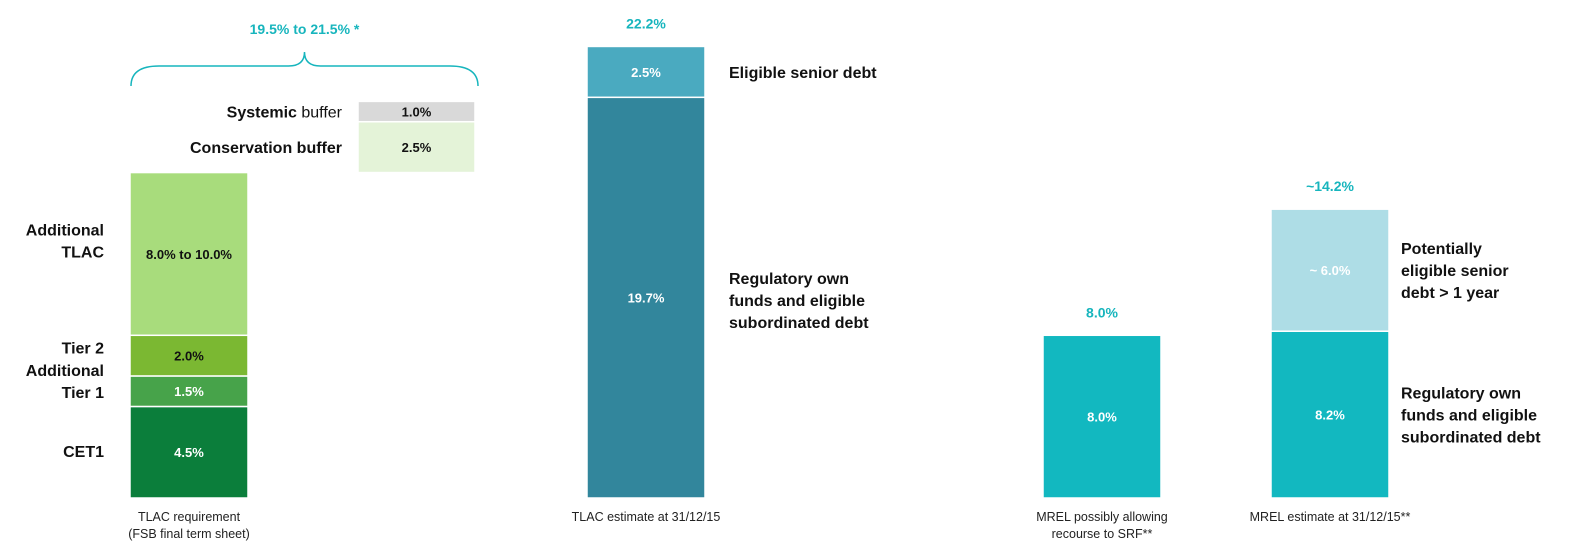 Image resolution: width=1574 pixels, height=549 pixels. What do you see at coordinates (799, 323) in the screenshot?
I see `tlac-estimate-side-label: subordinated debt` at bounding box center [799, 323].